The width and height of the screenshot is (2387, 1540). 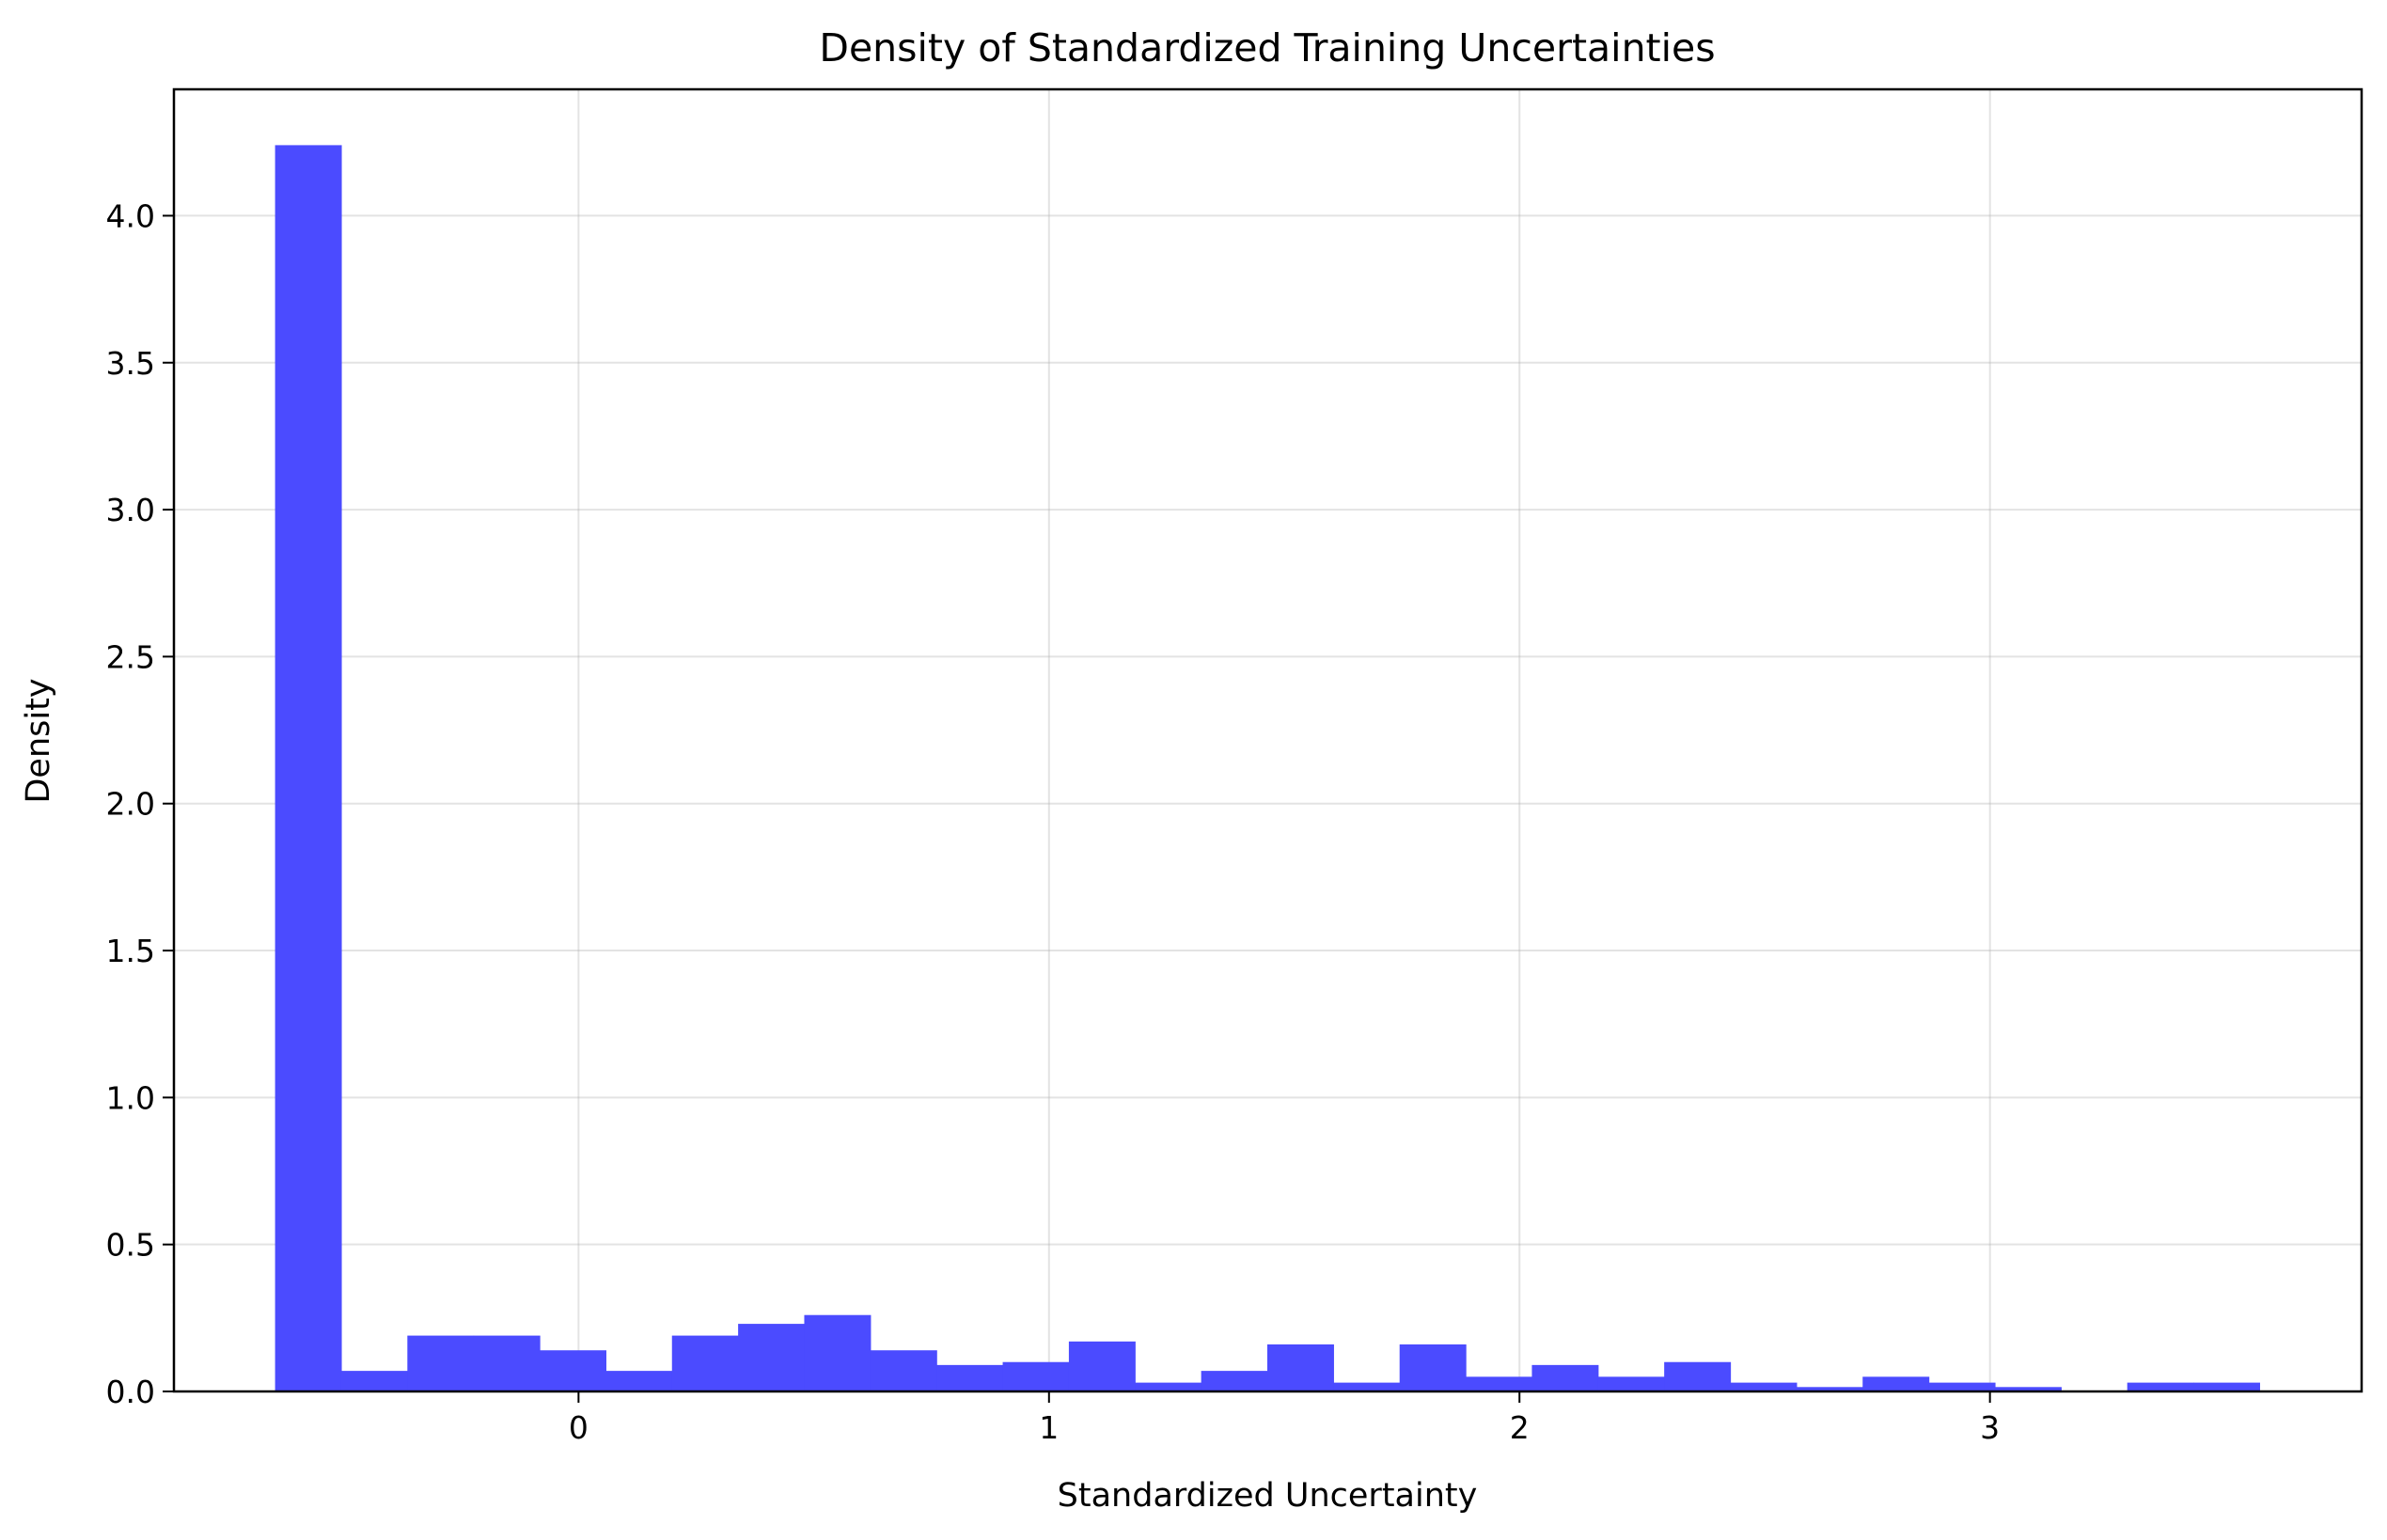 I want to click on y-axis-label: Density, so click(x=38, y=740).